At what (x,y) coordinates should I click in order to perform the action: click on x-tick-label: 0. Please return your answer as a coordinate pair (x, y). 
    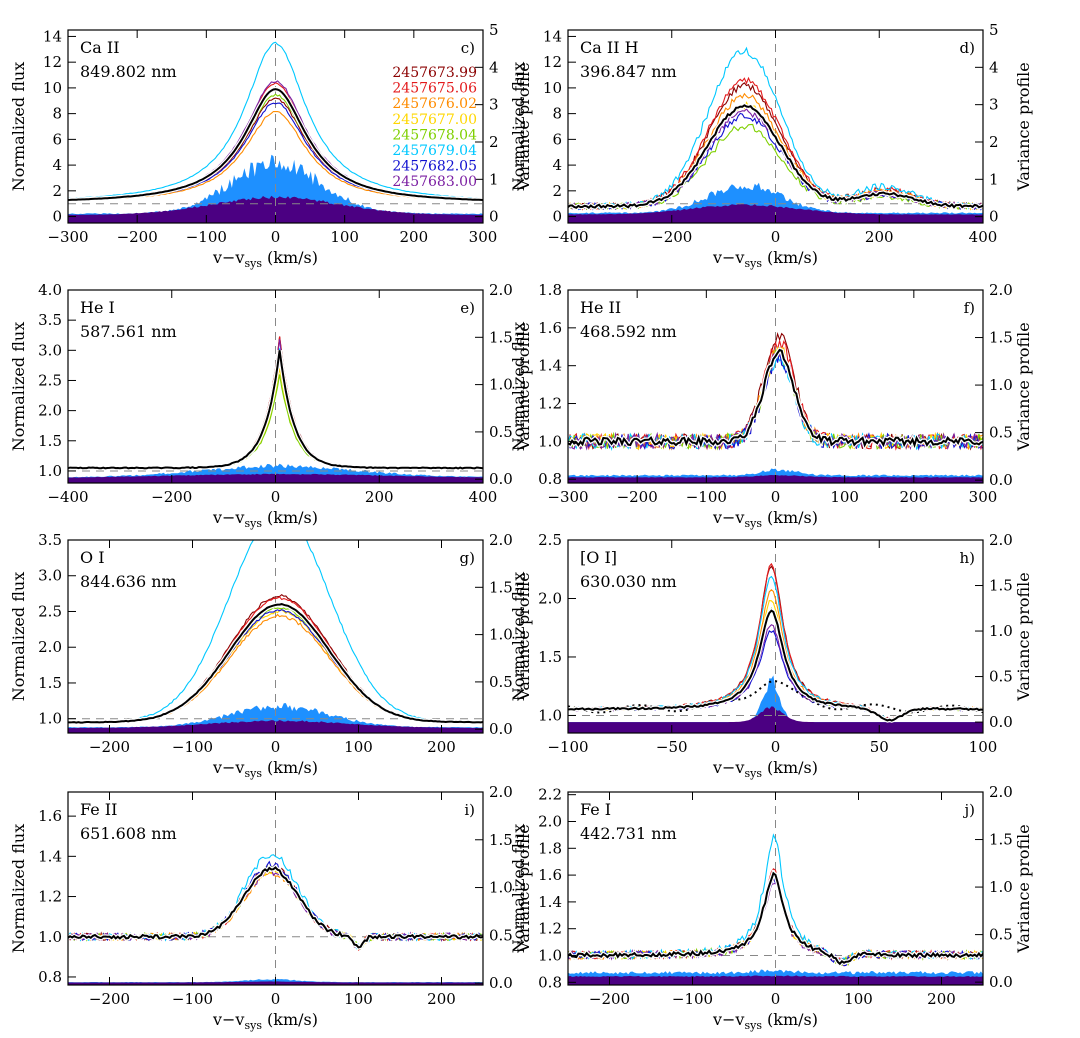
    Looking at the image, I should click on (776, 747).